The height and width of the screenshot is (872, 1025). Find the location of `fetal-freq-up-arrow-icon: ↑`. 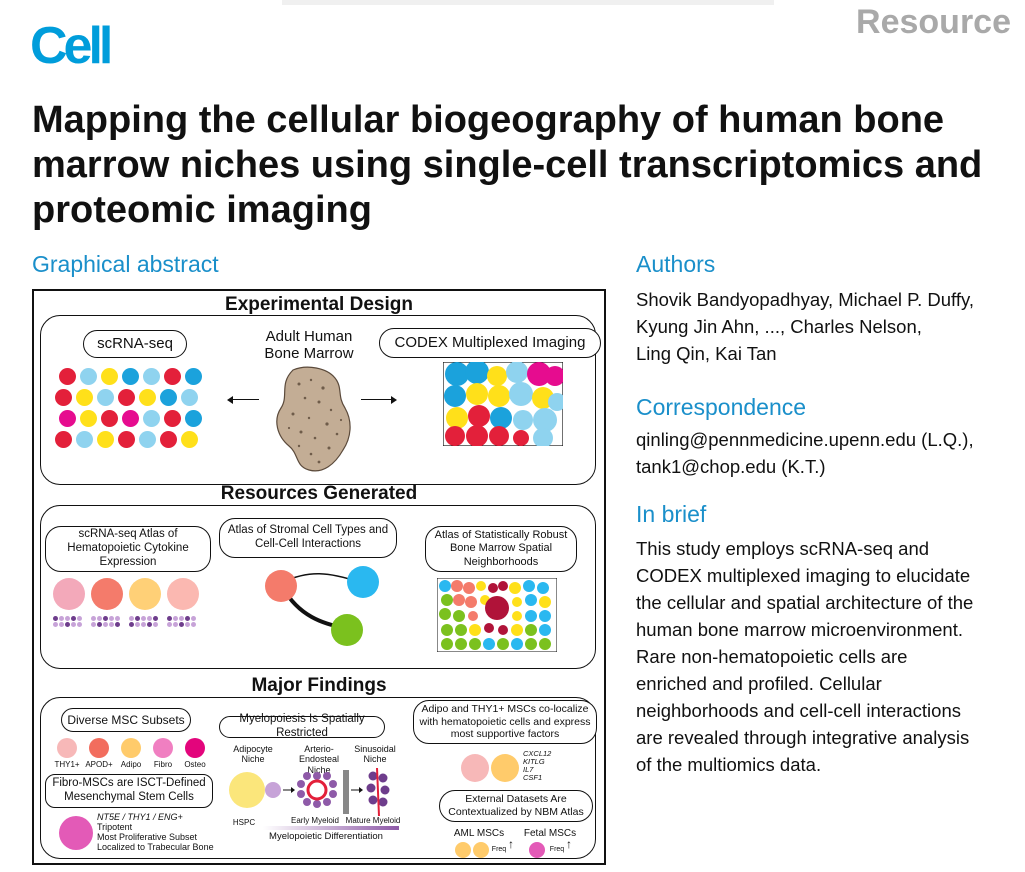

fetal-freq-up-arrow-icon: ↑ is located at coordinates (569, 844).